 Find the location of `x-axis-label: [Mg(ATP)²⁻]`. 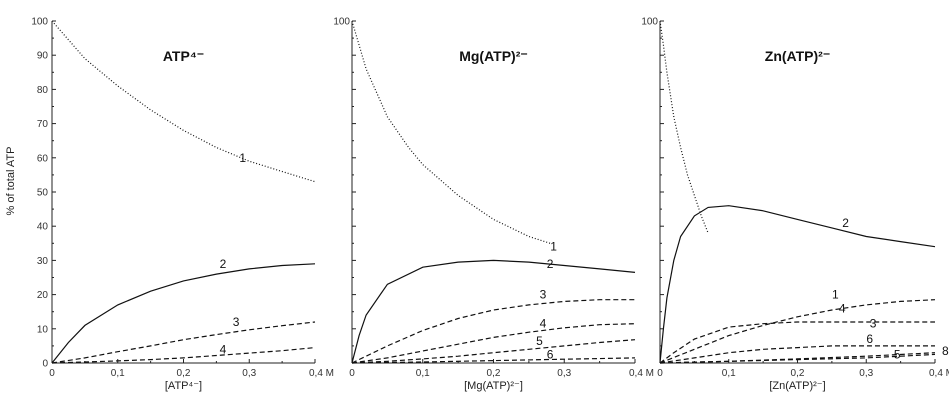

x-axis-label: [Mg(ATP)²⁻] is located at coordinates (493, 386).